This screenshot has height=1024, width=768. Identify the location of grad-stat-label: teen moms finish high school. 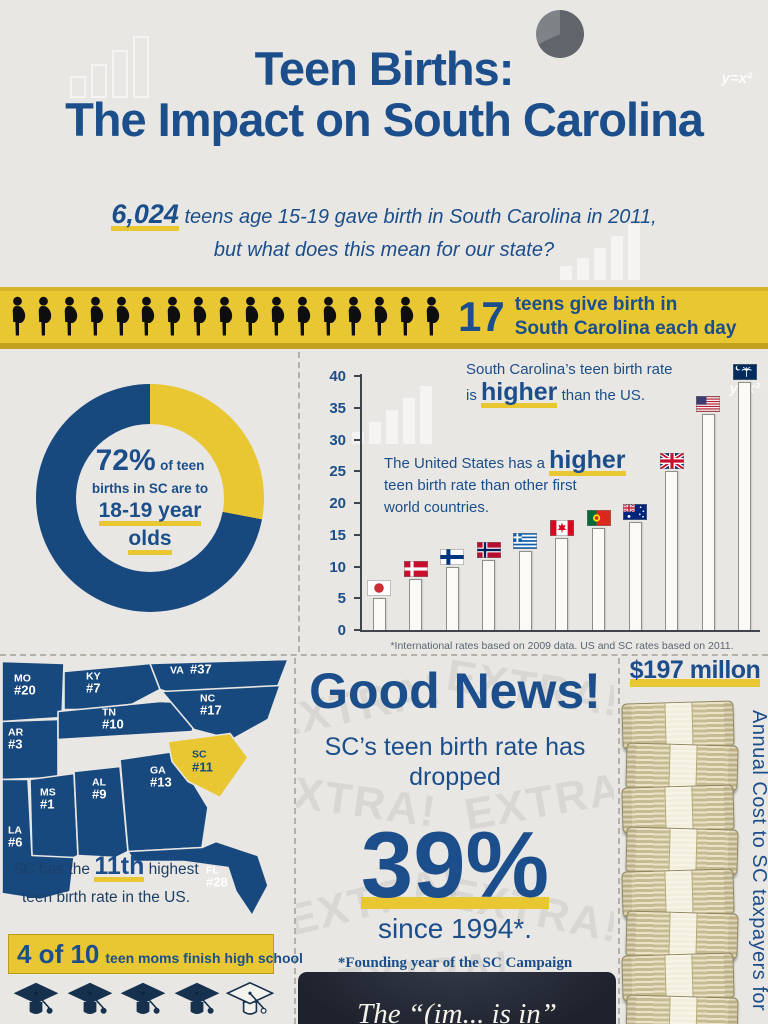
(204, 958).